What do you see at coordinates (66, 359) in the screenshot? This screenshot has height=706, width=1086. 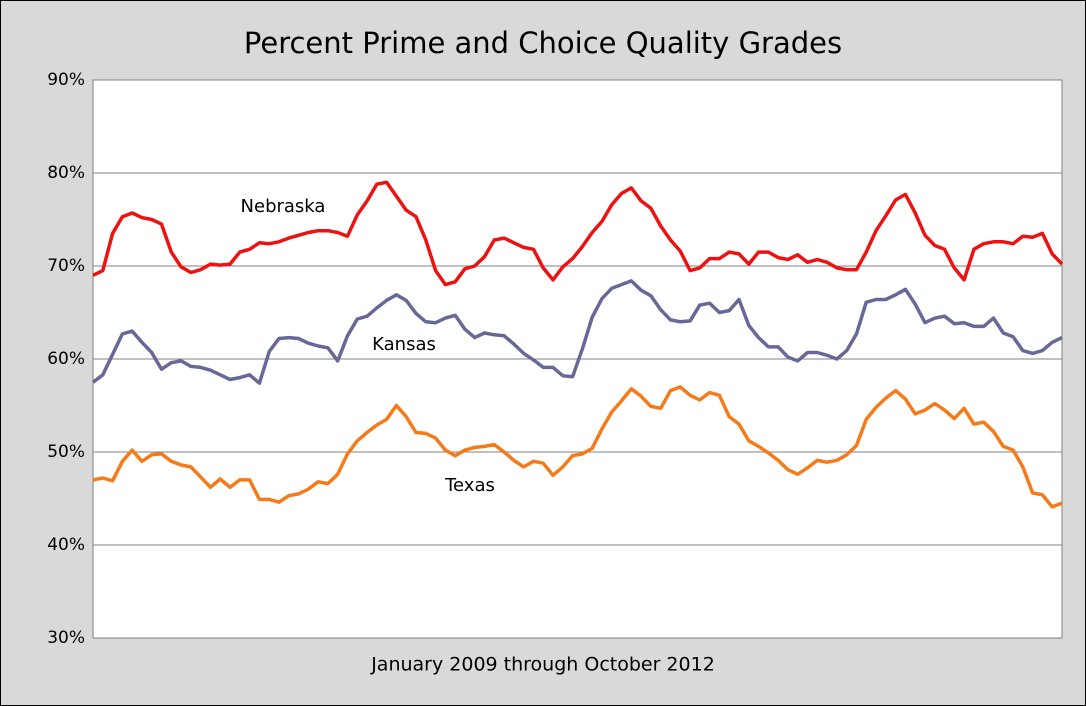 I see `y-tick-label: 60%` at bounding box center [66, 359].